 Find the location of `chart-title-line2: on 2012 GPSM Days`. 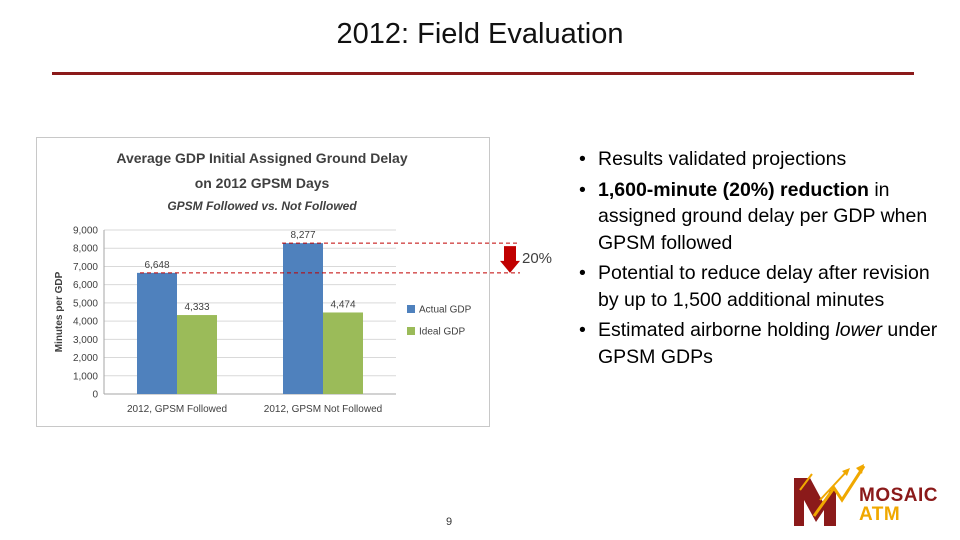

chart-title-line2: on 2012 GPSM Days is located at coordinates (262, 183).